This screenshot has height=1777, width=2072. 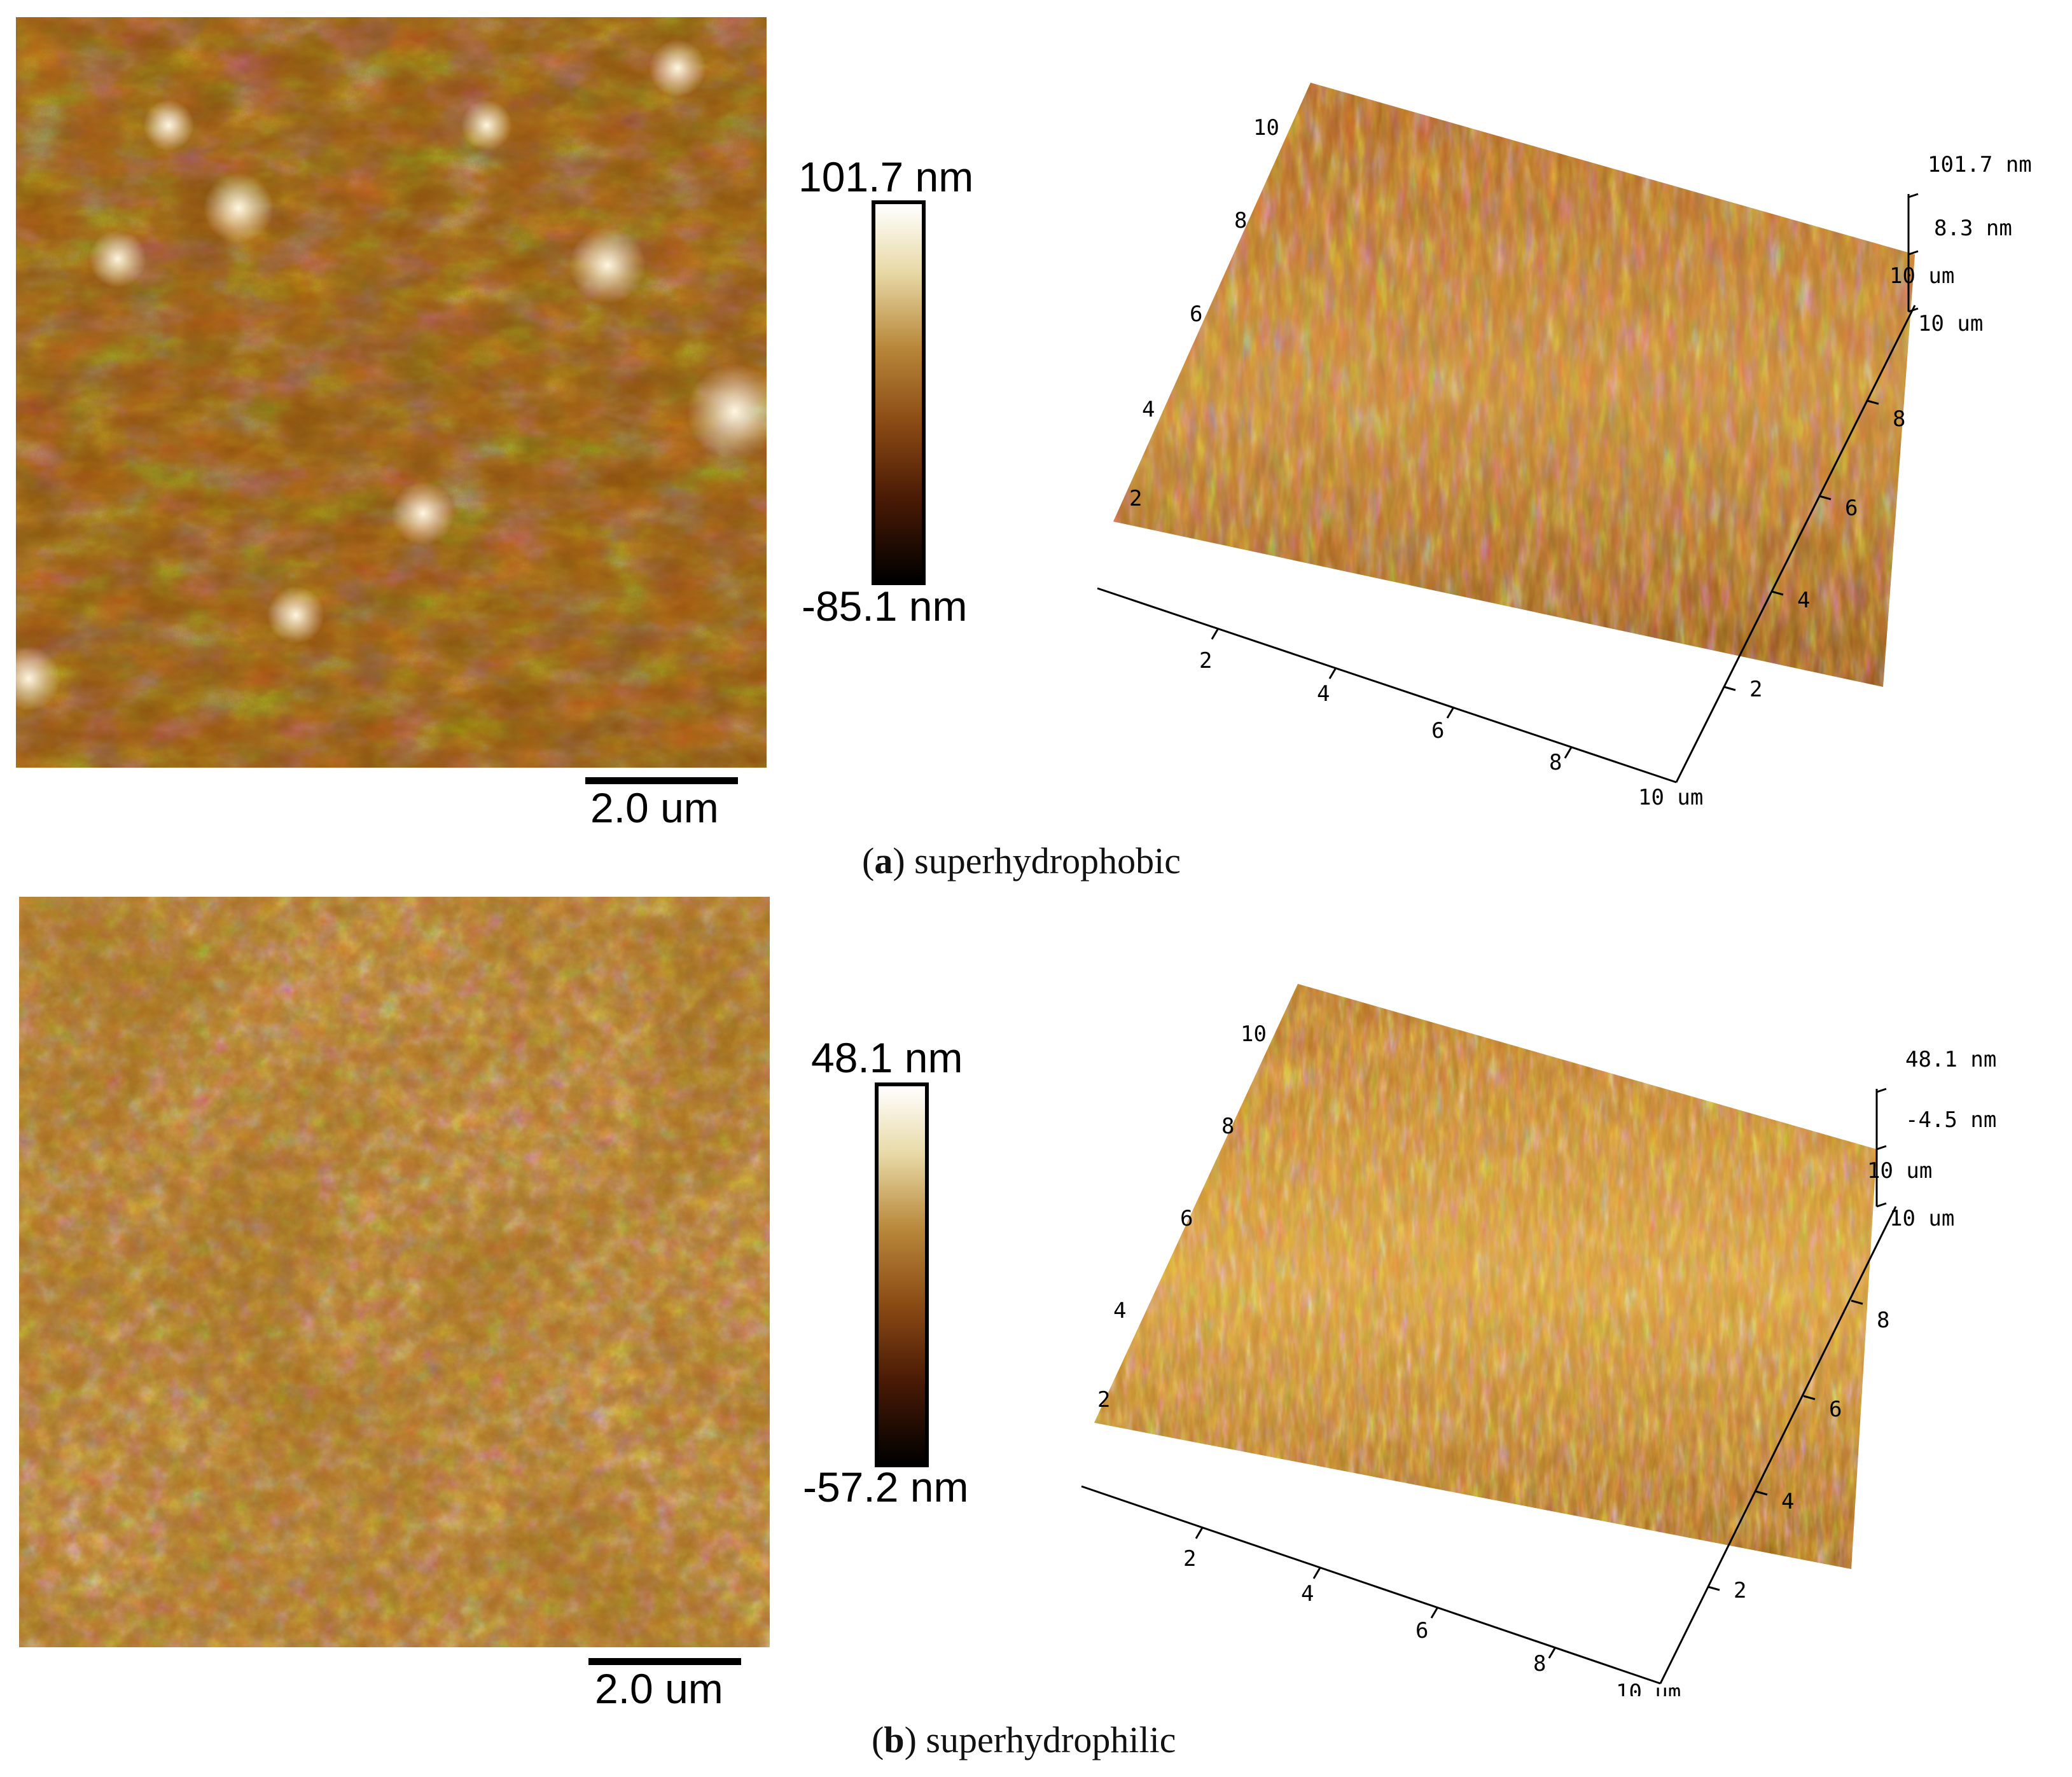 I want to click on left-tick-a-1: 4, so click(x=1149, y=409).